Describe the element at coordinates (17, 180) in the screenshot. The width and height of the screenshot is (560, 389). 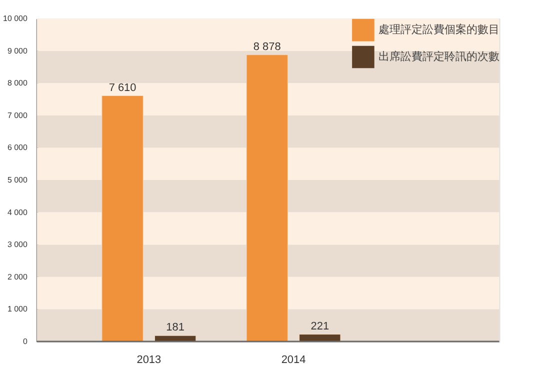
I see `y-tick-label: 5 000` at that location.